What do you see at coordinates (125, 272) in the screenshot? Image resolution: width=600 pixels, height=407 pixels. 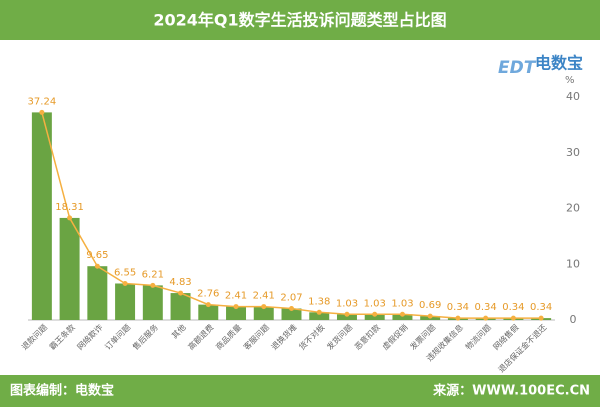 I see `value-label: 6.55` at bounding box center [125, 272].